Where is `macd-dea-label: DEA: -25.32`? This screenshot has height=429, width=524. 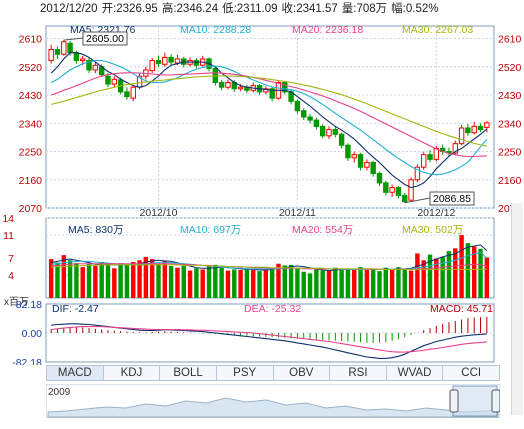
macd-dea-label: DEA: -25.32 is located at coordinates (272, 309).